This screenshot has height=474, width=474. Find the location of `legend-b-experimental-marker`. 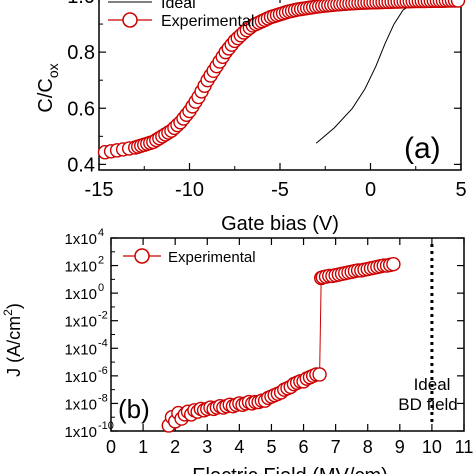

legend-b-experimental-marker is located at coordinates (142, 256).